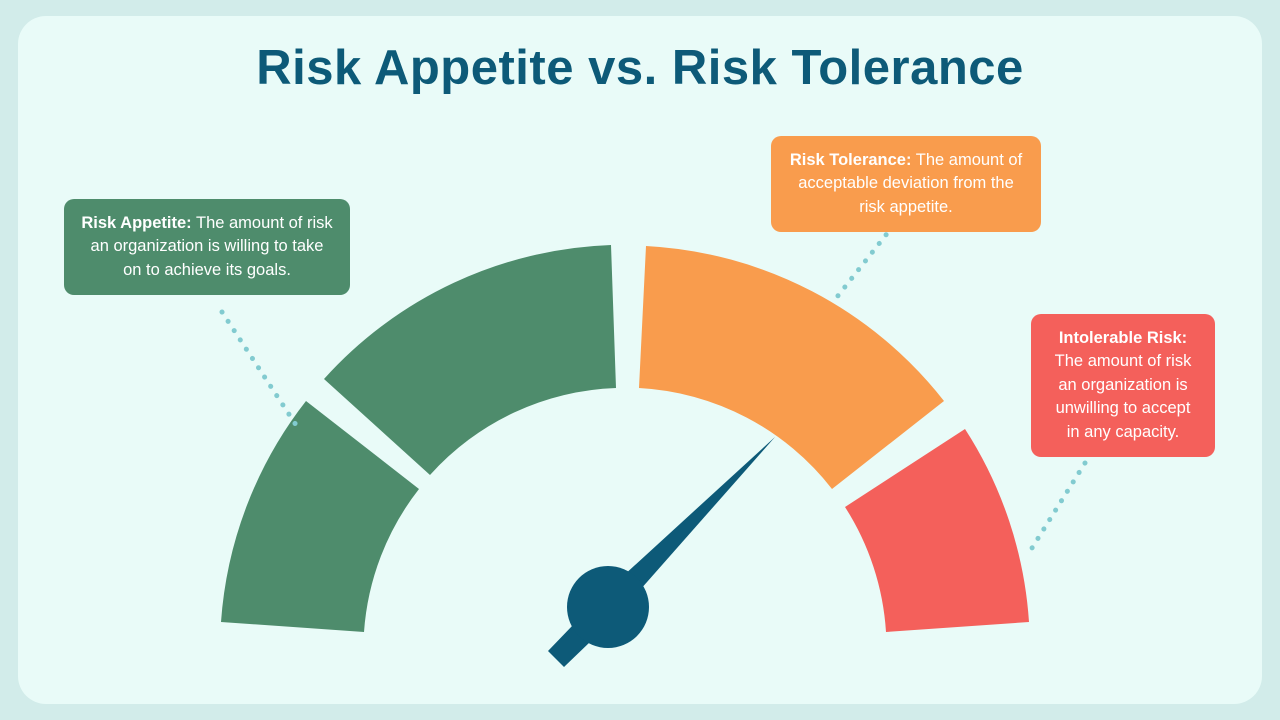  What do you see at coordinates (1123, 338) in the screenshot?
I see `callout-intolerable-risk-label: Intolerable Risk:` at bounding box center [1123, 338].